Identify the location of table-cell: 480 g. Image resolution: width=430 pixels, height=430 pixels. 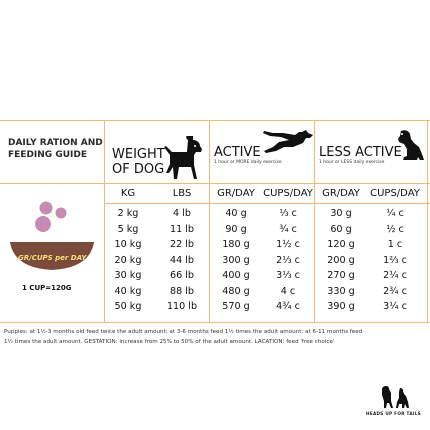
(236, 291).